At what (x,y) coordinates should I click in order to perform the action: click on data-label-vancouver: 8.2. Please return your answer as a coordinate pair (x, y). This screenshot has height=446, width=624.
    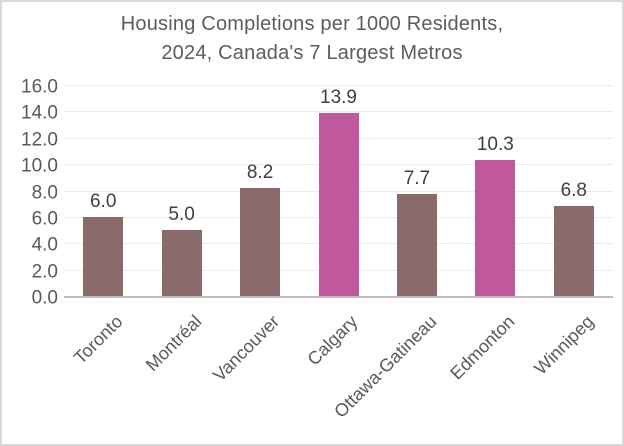
    Looking at the image, I should click on (260, 172).